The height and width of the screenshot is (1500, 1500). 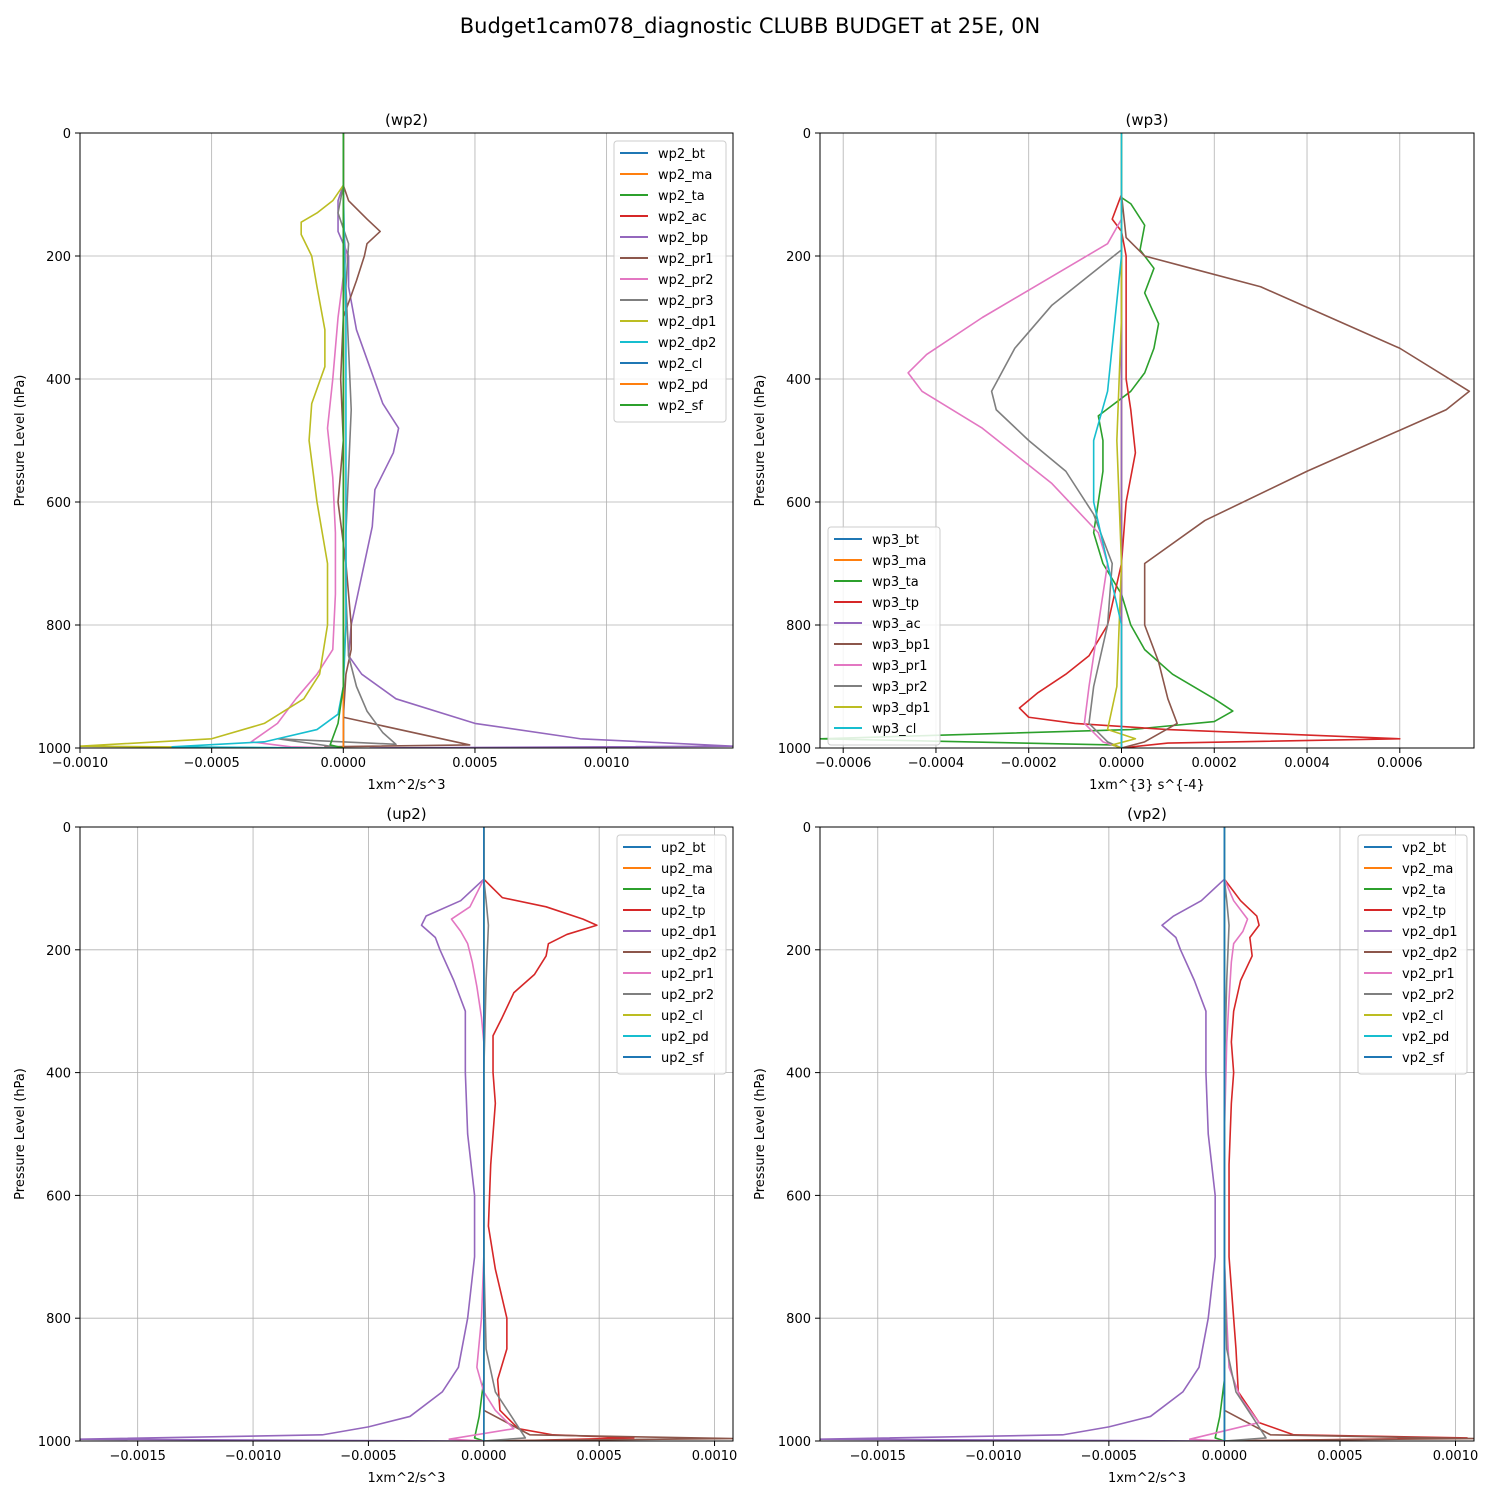 What do you see at coordinates (1146, 120) in the screenshot?
I see `subplot-title: (wp3)` at bounding box center [1146, 120].